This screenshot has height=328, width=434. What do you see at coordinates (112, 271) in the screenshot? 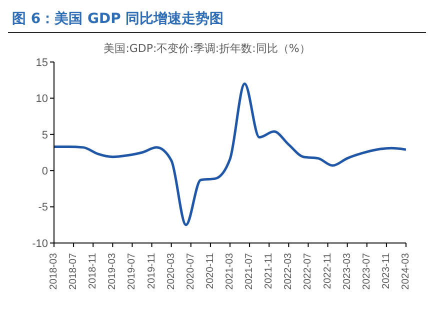
I see `x-tick-label: 2019-03` at bounding box center [112, 271].